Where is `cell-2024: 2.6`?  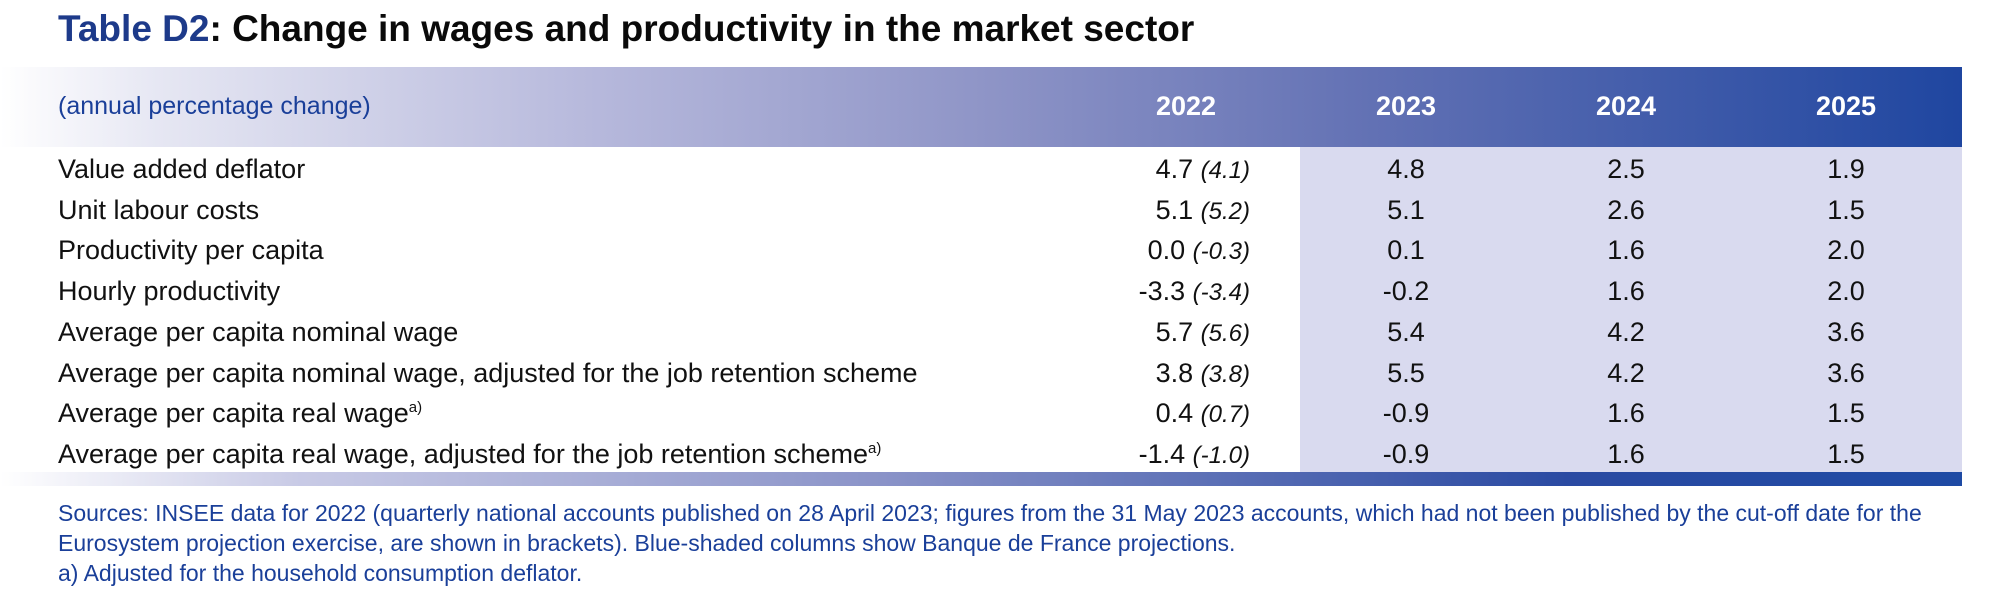 cell-2024: 2.6 is located at coordinates (1626, 209).